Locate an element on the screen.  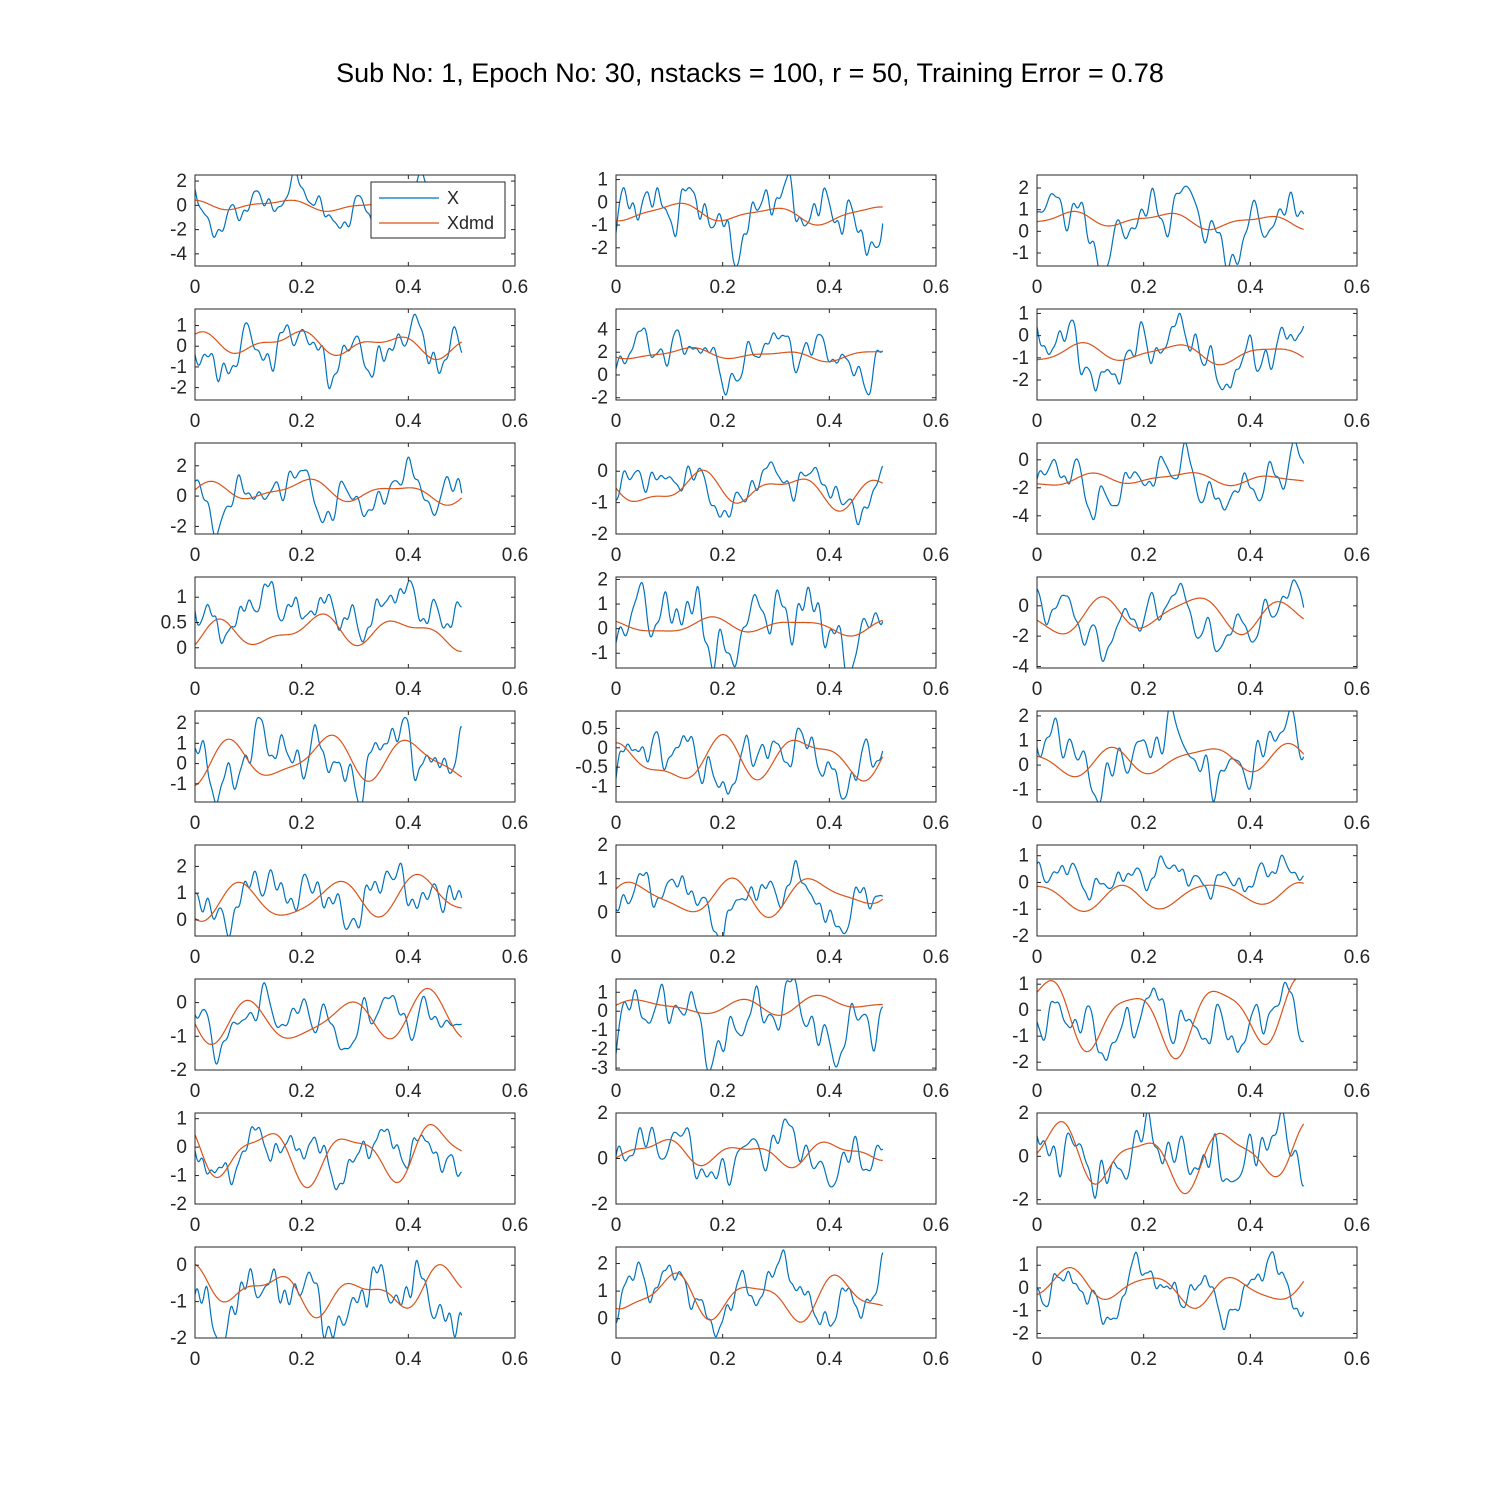
y-tick-label: 0.5 is located at coordinates (174, 623).